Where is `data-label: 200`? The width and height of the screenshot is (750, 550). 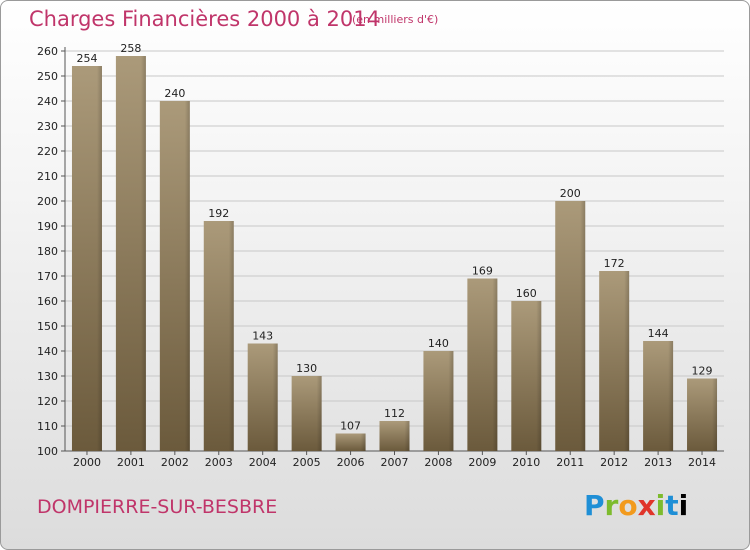
data-label: 200 is located at coordinates (570, 193).